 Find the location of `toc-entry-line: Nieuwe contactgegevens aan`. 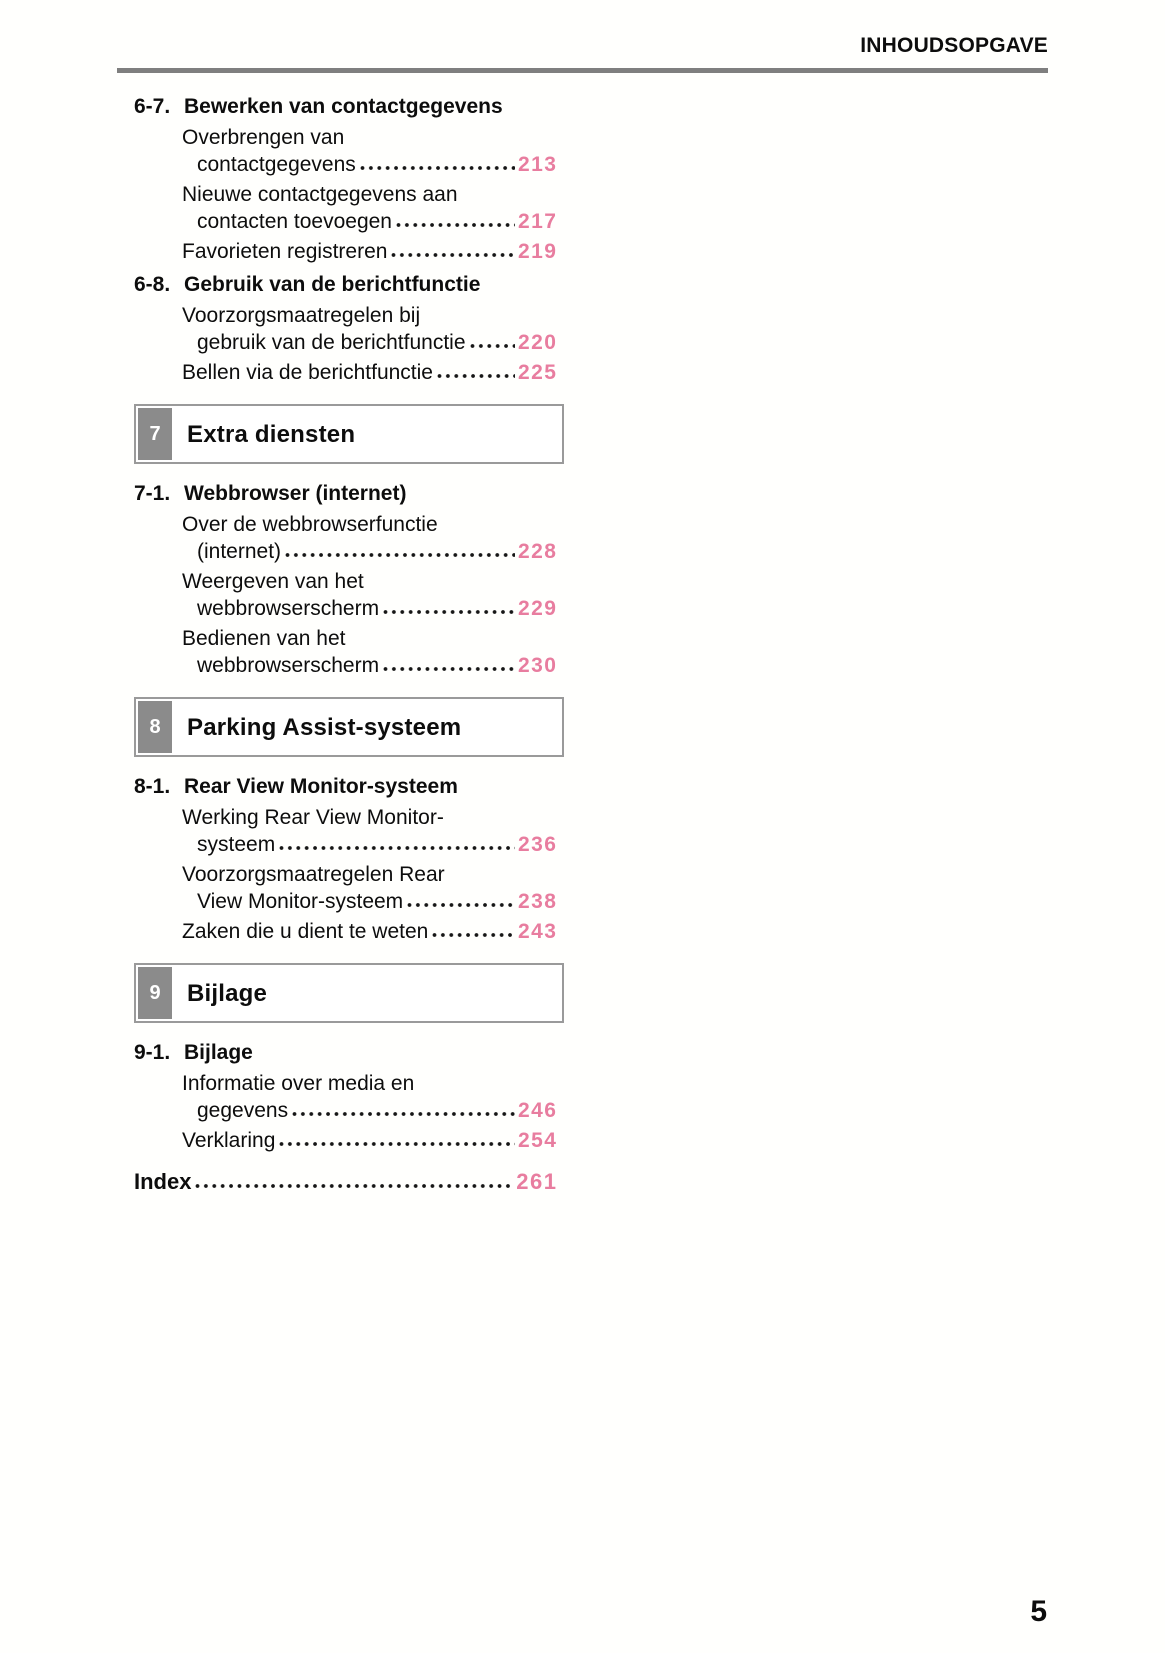

toc-entry-line: Nieuwe contactgegevens aan is located at coordinates (320, 194).